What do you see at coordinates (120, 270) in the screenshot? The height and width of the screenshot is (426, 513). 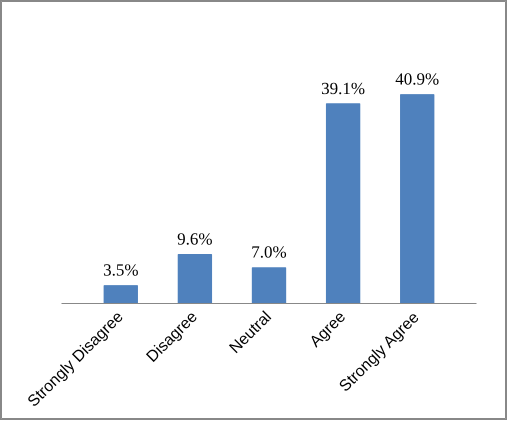 I see `data-label: 3.5%` at bounding box center [120, 270].